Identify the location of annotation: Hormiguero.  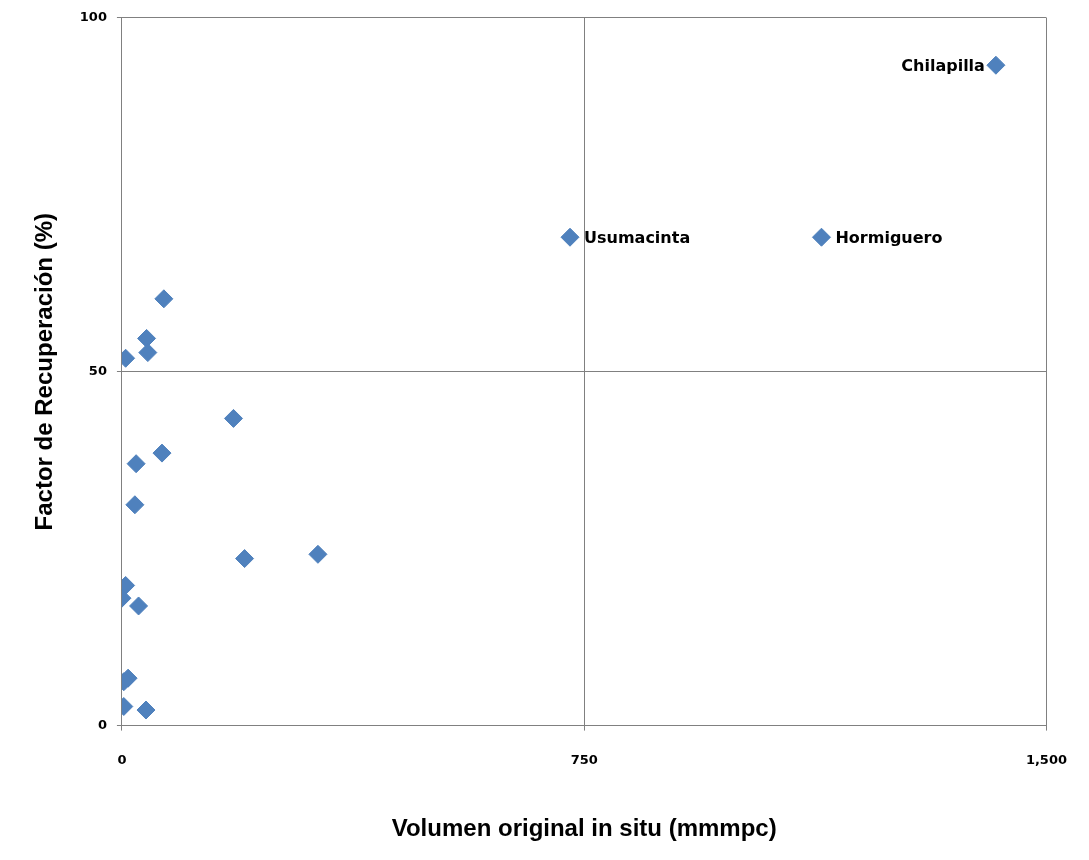
(889, 238).